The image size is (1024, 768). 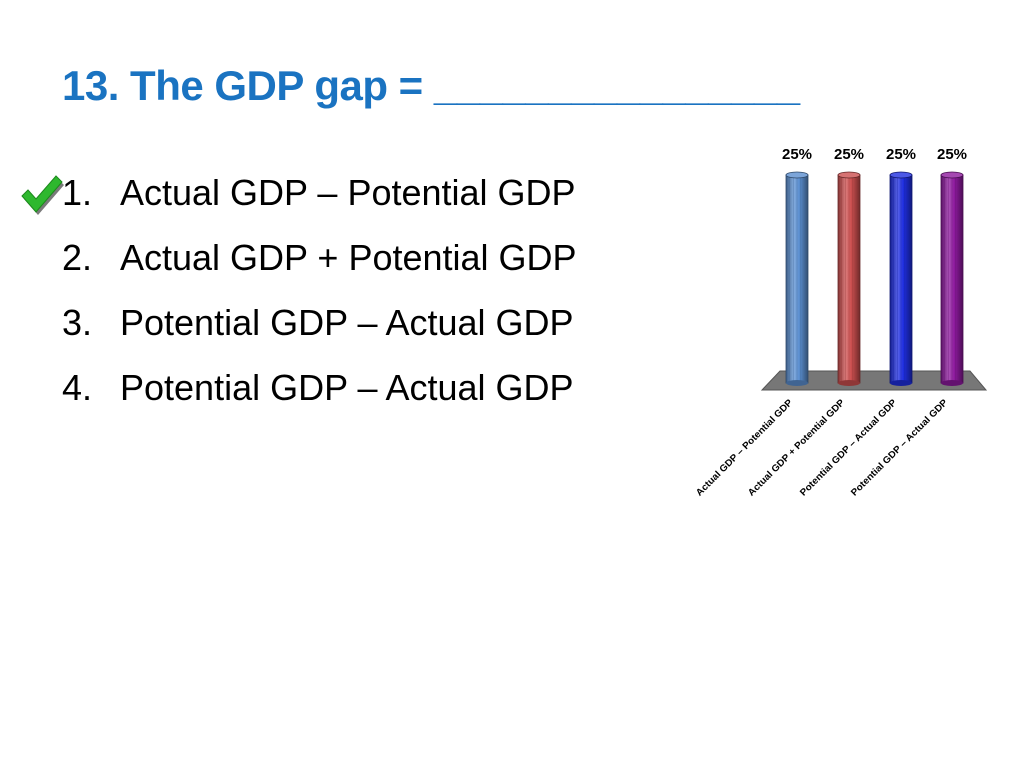 I want to click on answer-option-2: 2. Actual GDP + Potential GDP, so click(x=319, y=257).